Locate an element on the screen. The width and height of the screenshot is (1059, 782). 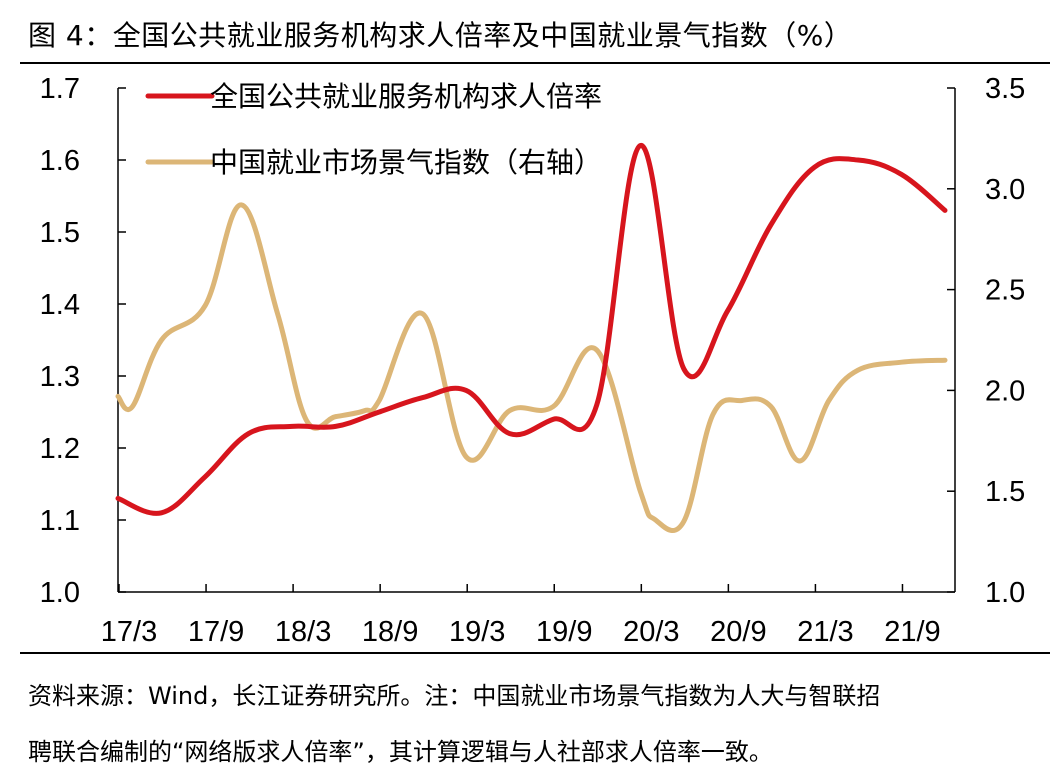
chart-title: 图 4：全国公共就业服务机构求人倍率及中国就业景气指数（%） is located at coordinates (440, 35).